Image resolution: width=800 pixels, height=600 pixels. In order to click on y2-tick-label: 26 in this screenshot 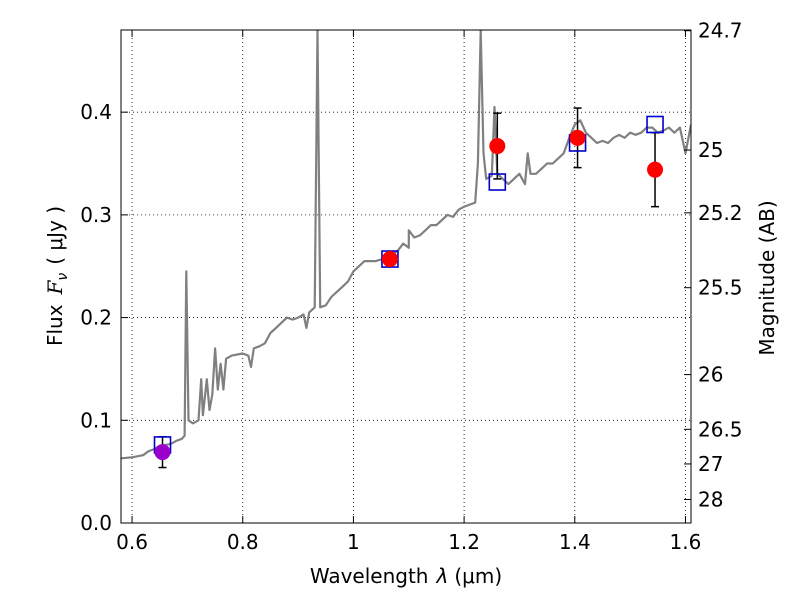, I will do `click(710, 375)`.